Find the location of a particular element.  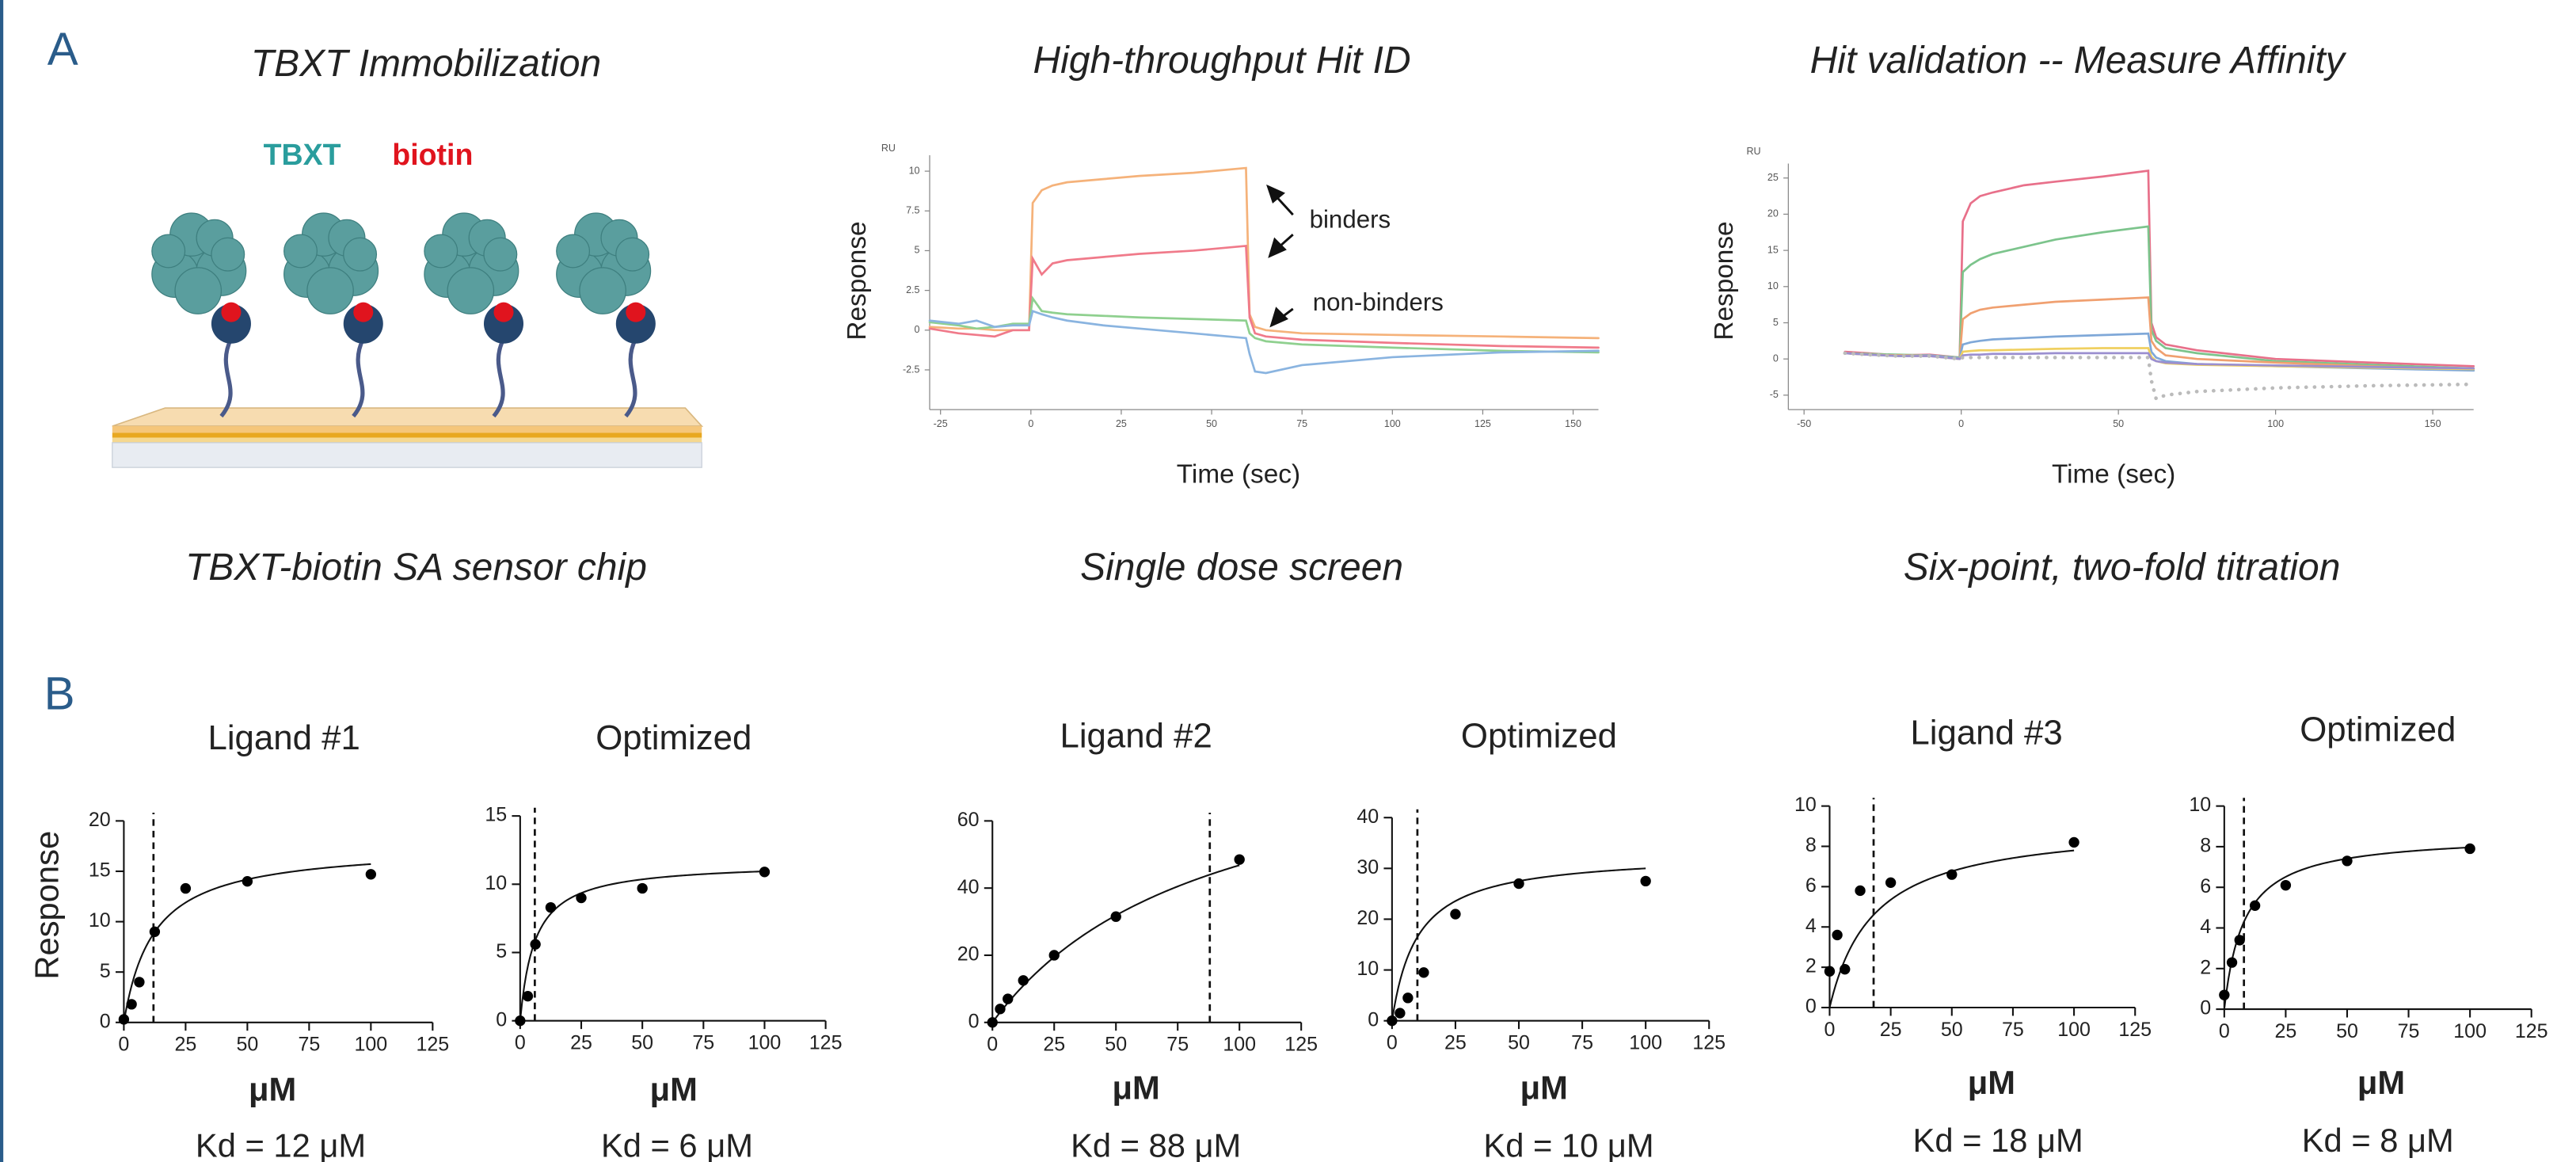

x-axis-label: Time (sec) is located at coordinates (2113, 474).